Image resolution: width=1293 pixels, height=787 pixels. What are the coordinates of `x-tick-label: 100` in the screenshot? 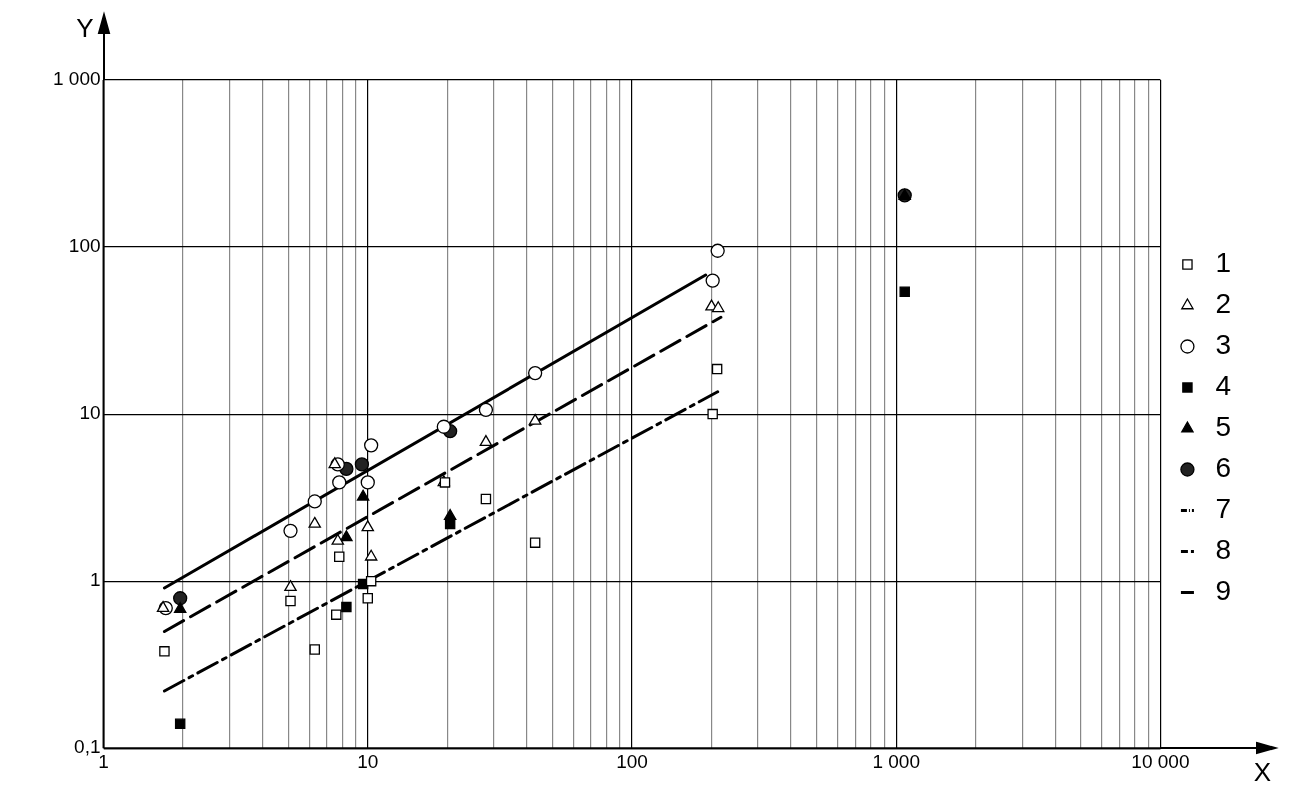 It's located at (632, 761).